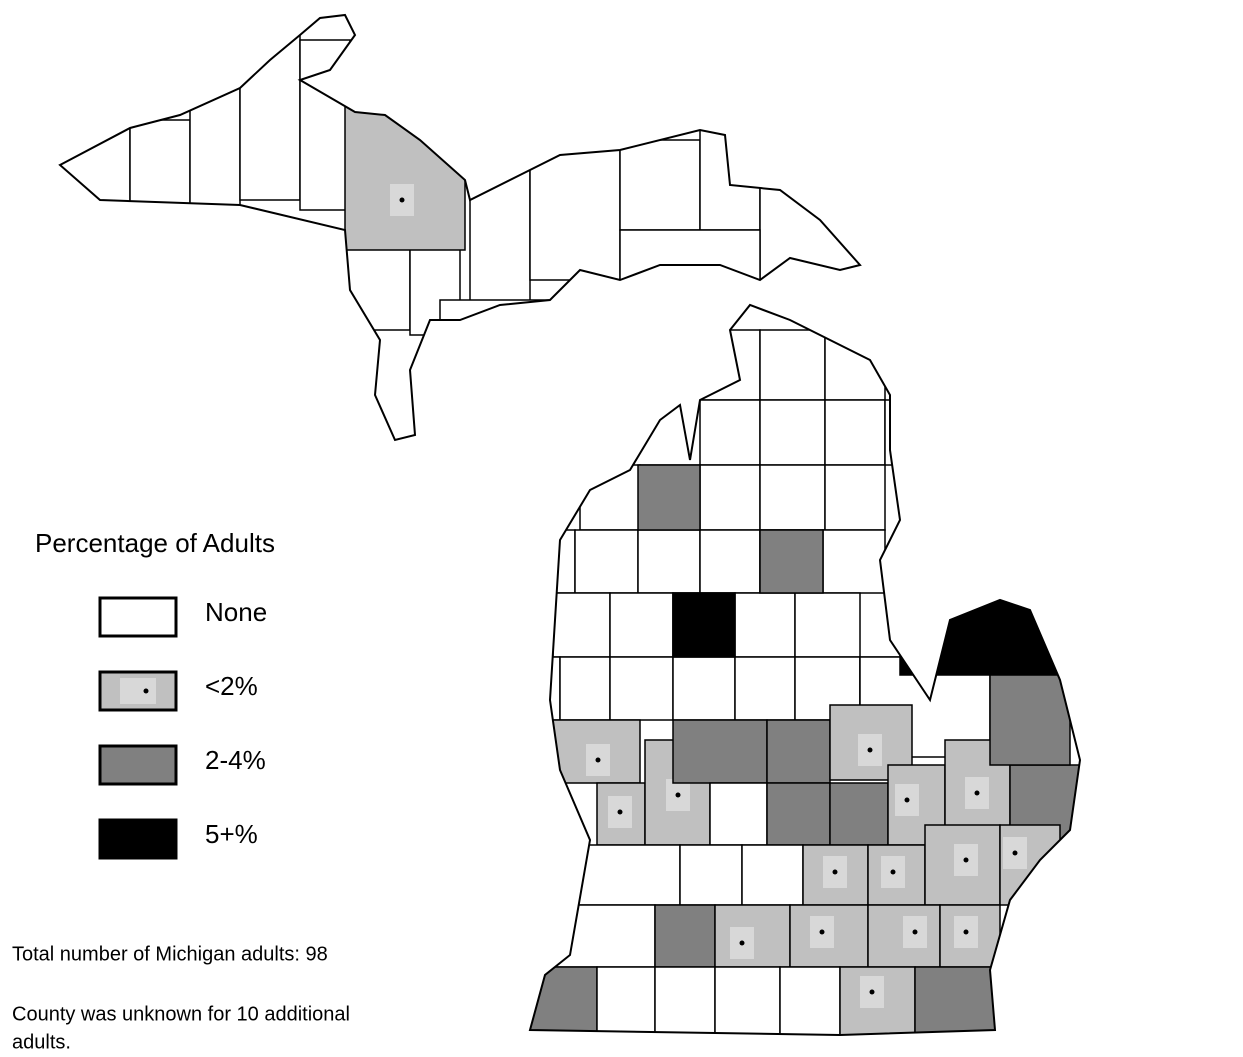  What do you see at coordinates (235, 760) in the screenshot?
I see `legend-label: 2-4%` at bounding box center [235, 760].